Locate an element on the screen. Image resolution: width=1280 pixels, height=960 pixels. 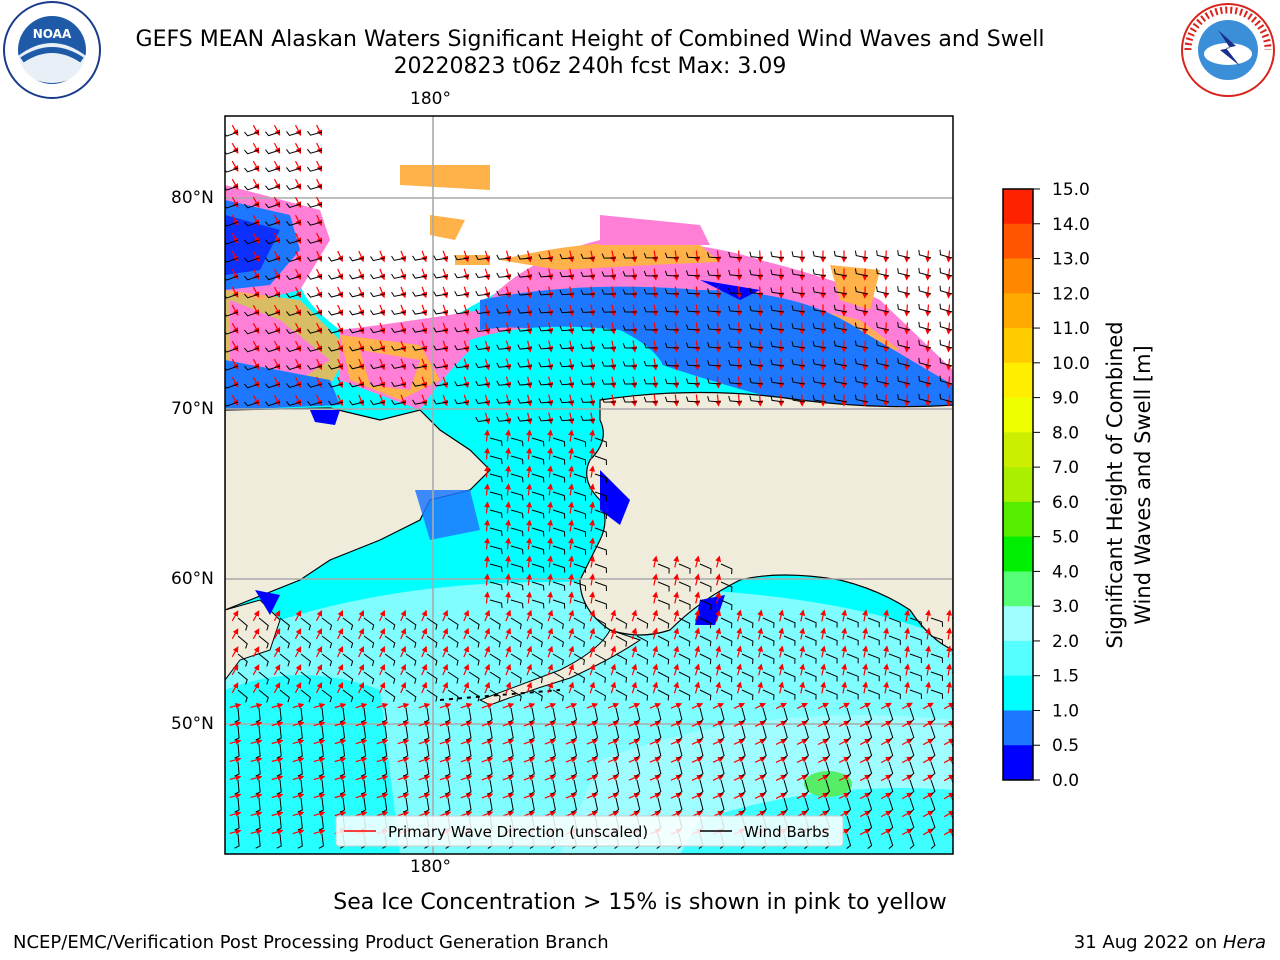
colorbar-tick-label: 3.0 is located at coordinates (1065, 607).